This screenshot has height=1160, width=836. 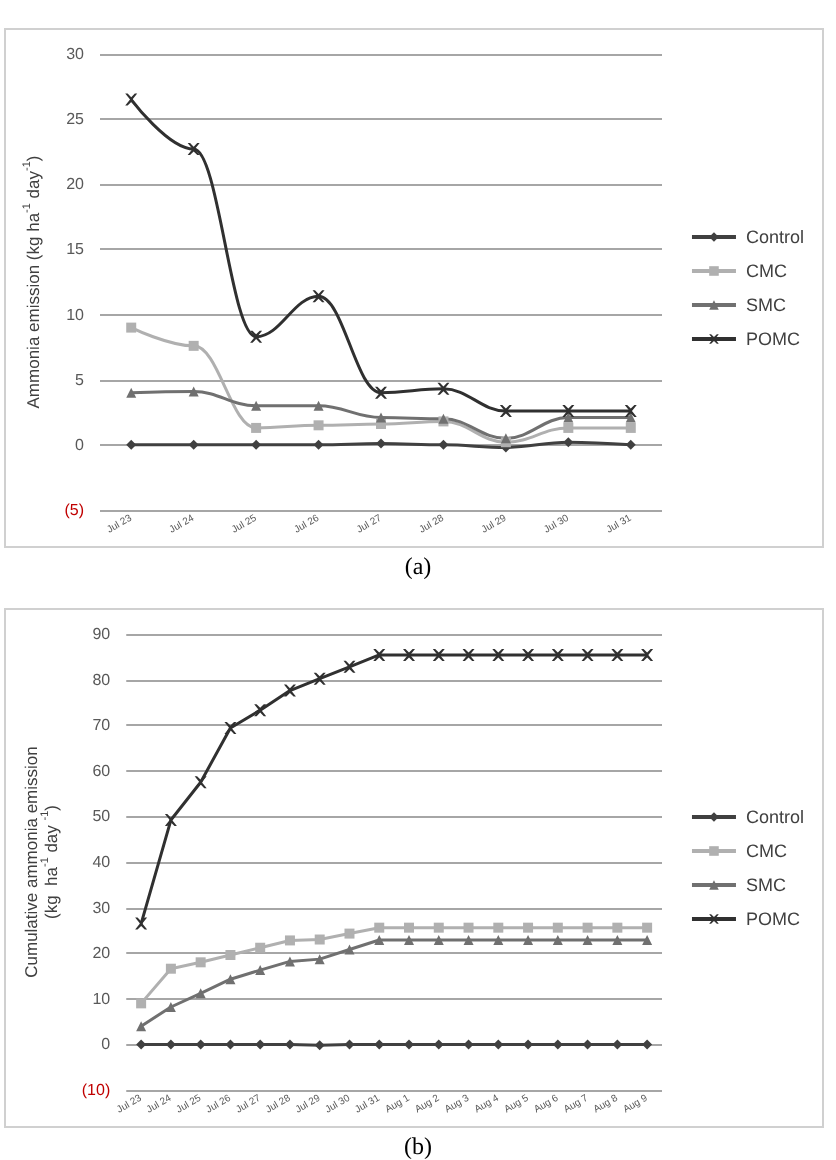 I want to click on y-tick-label: (5), so click(x=74, y=510).